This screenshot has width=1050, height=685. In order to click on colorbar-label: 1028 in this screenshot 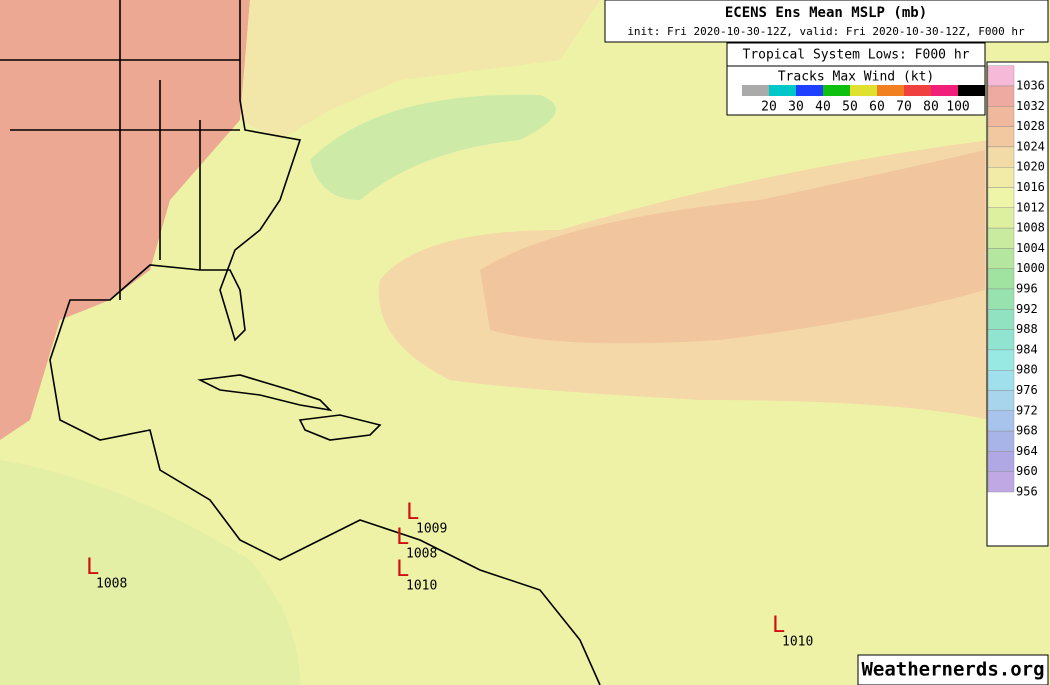, I will do `click(1030, 126)`.